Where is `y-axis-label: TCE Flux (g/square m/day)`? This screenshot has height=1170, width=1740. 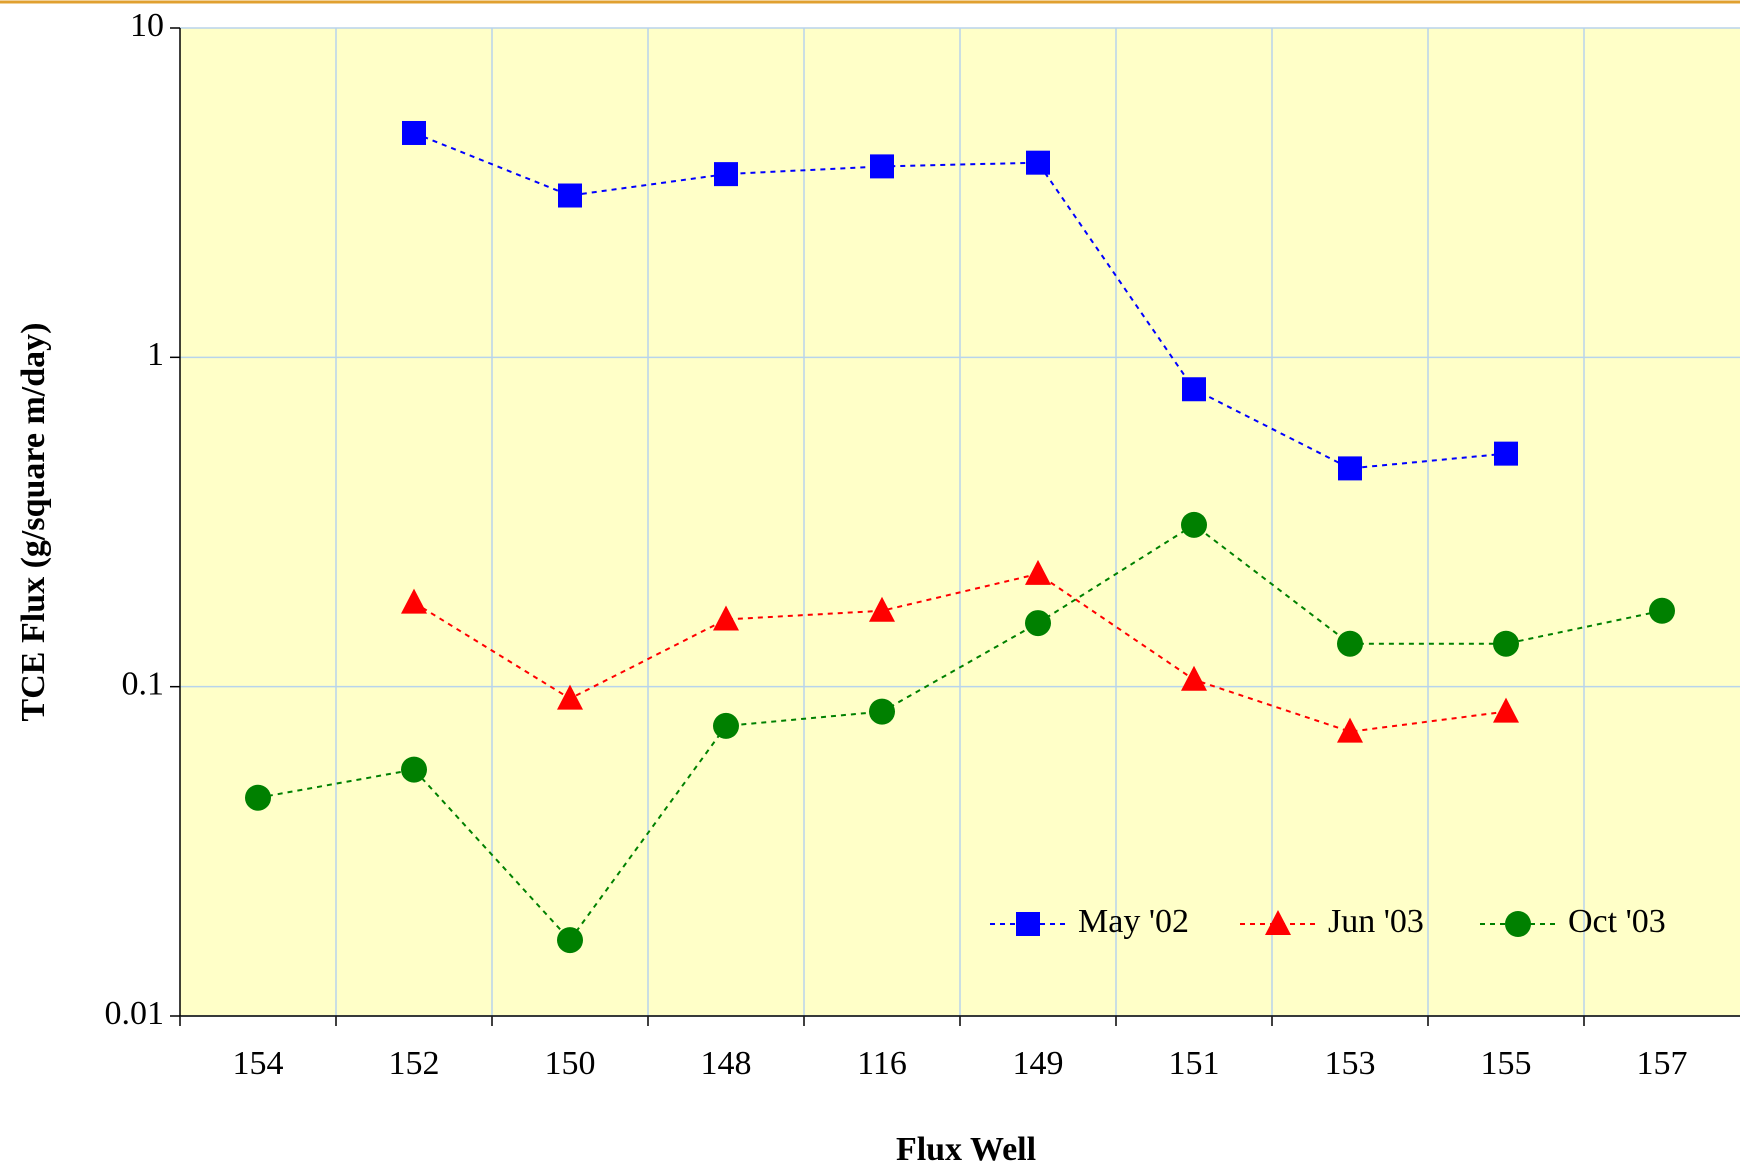
y-axis-label: TCE Flux (g/square m/day) is located at coordinates (33, 522).